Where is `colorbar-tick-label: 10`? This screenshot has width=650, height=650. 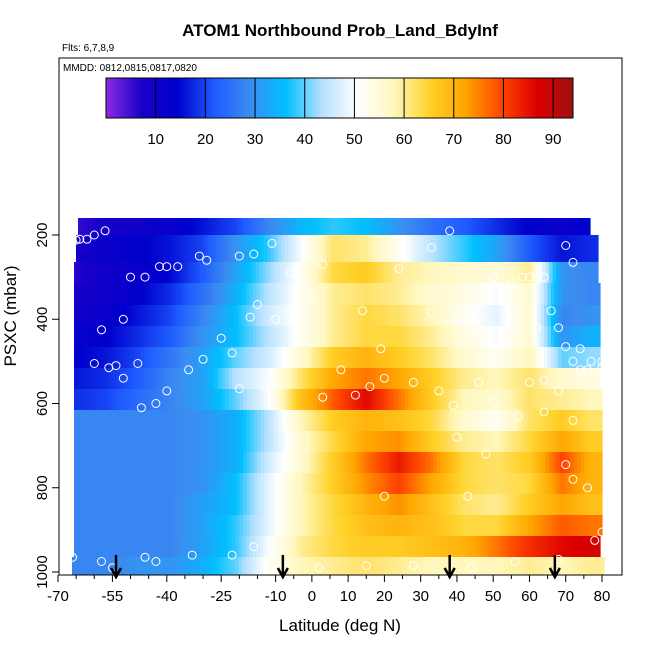
colorbar-tick-label: 10 is located at coordinates (155, 139).